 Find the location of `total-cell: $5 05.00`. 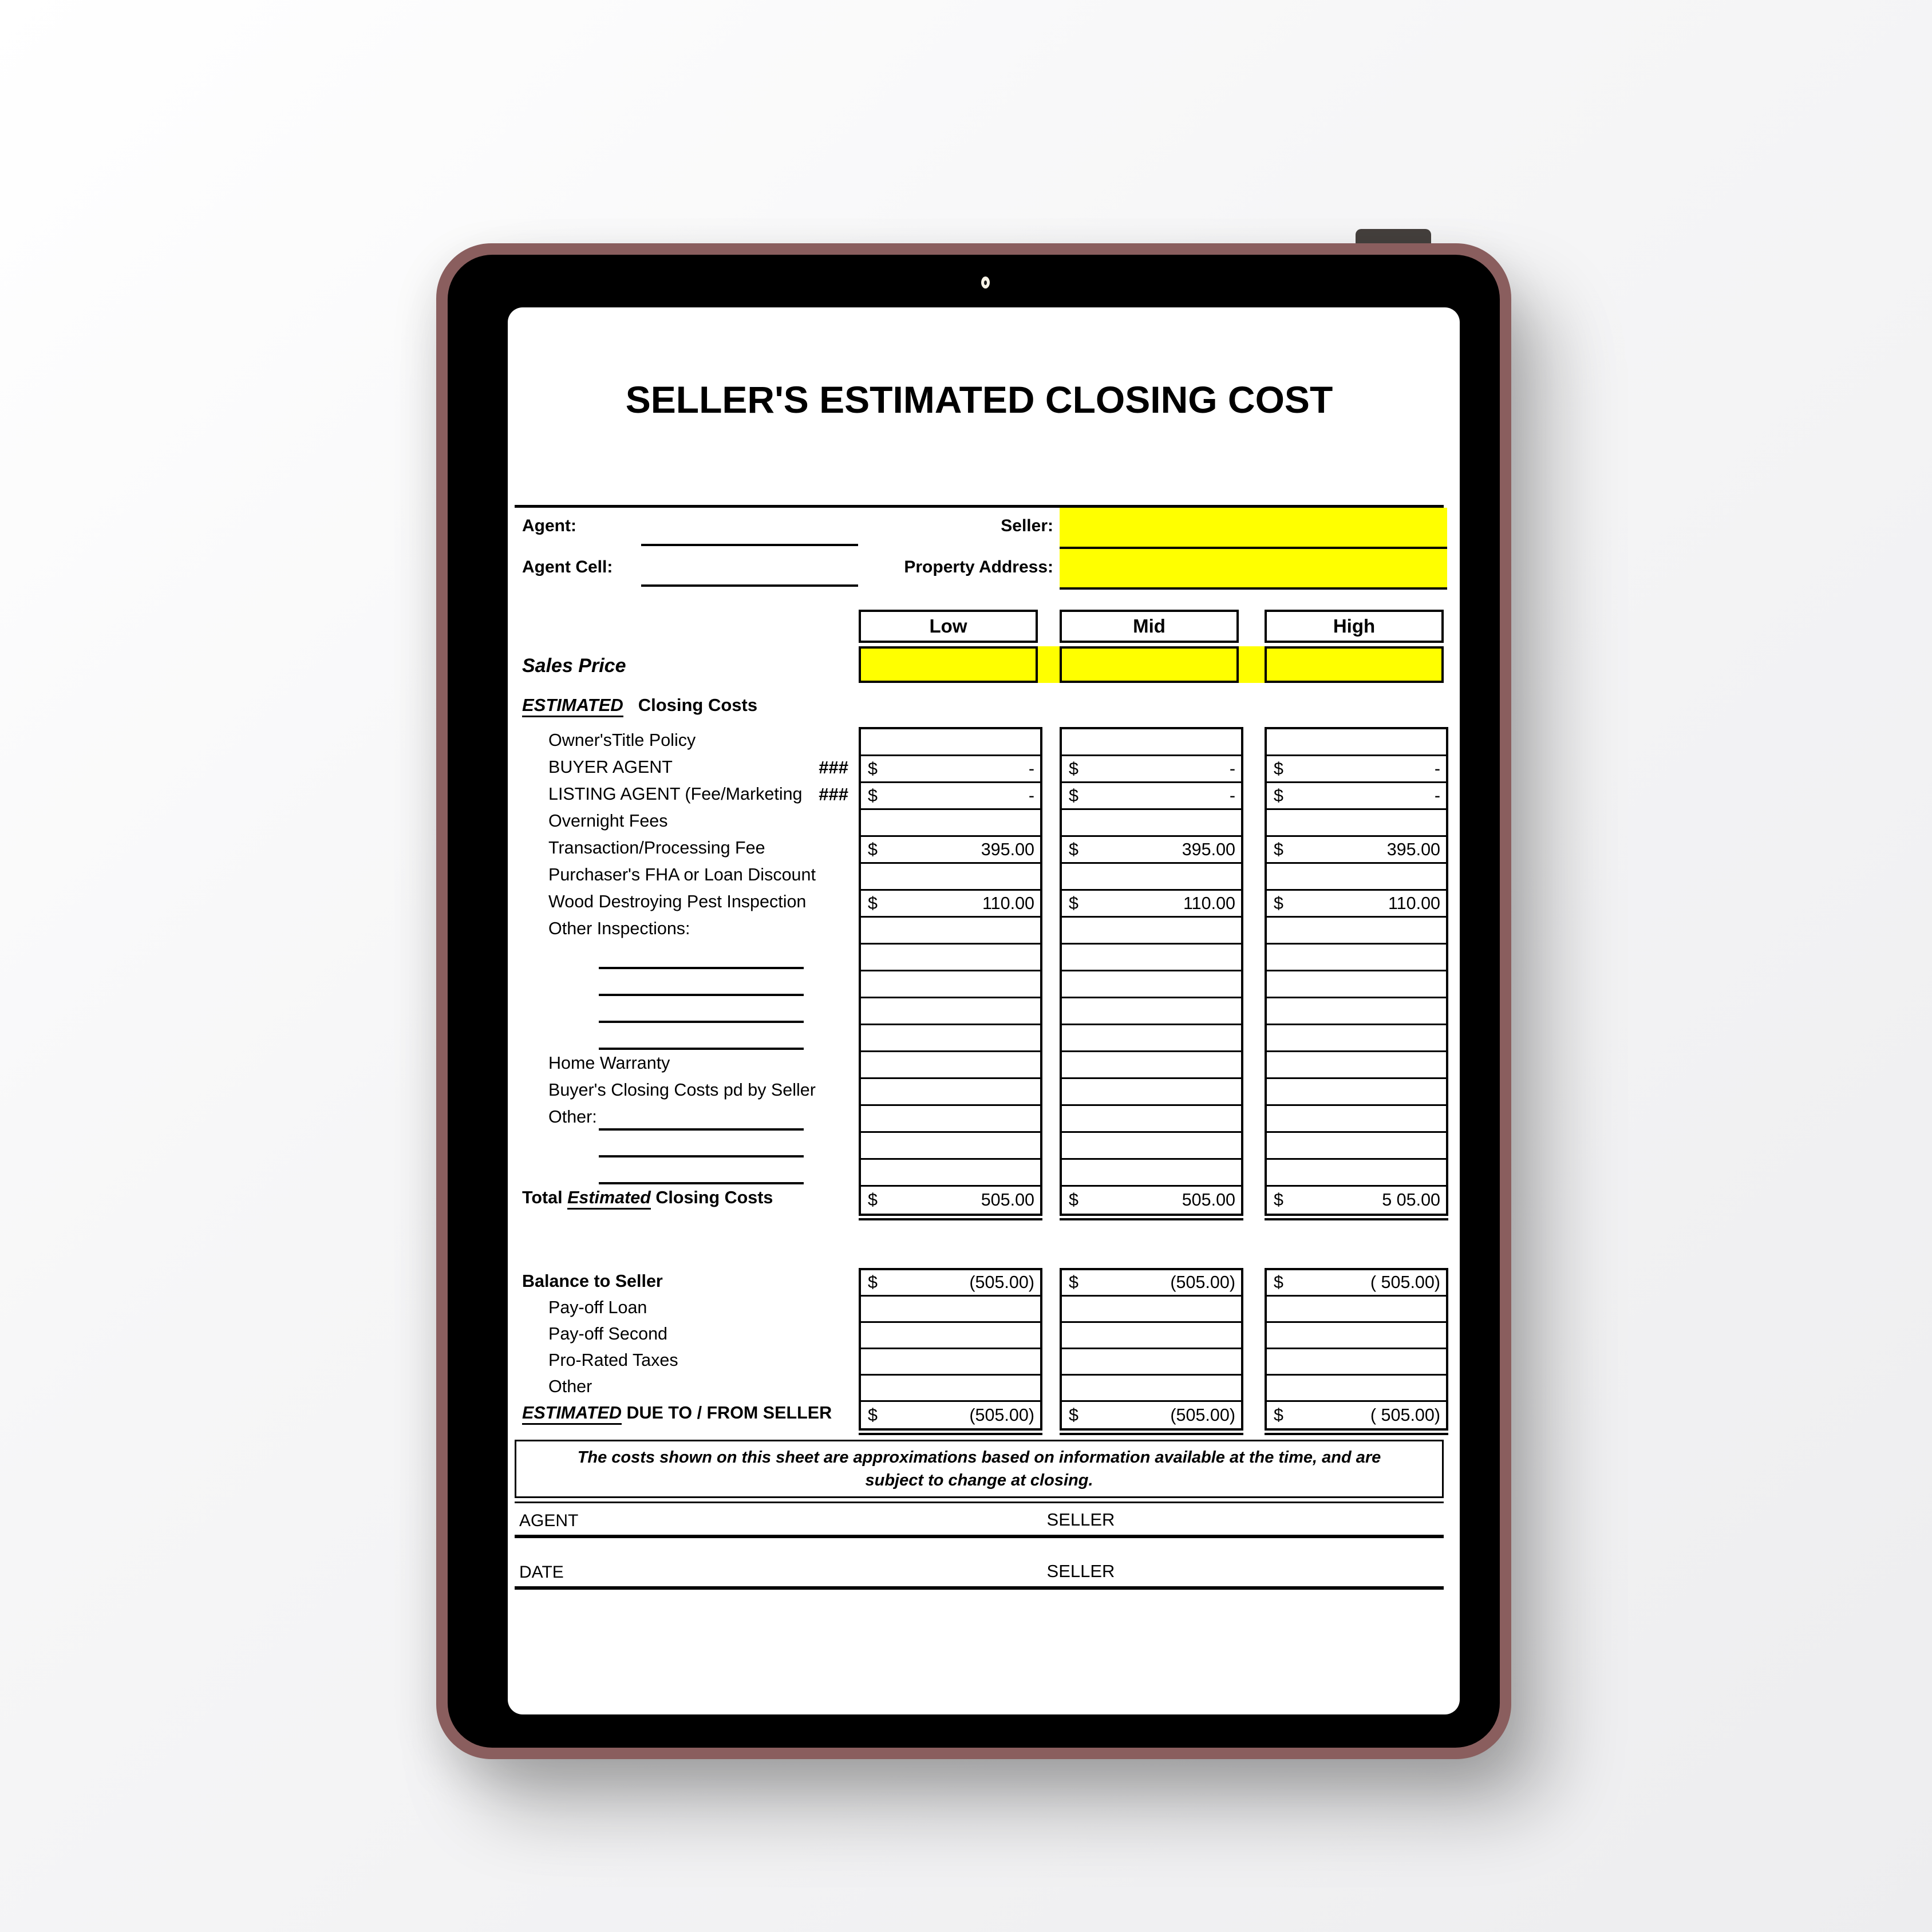

total-cell: $5 05.00 is located at coordinates (1357, 1200).